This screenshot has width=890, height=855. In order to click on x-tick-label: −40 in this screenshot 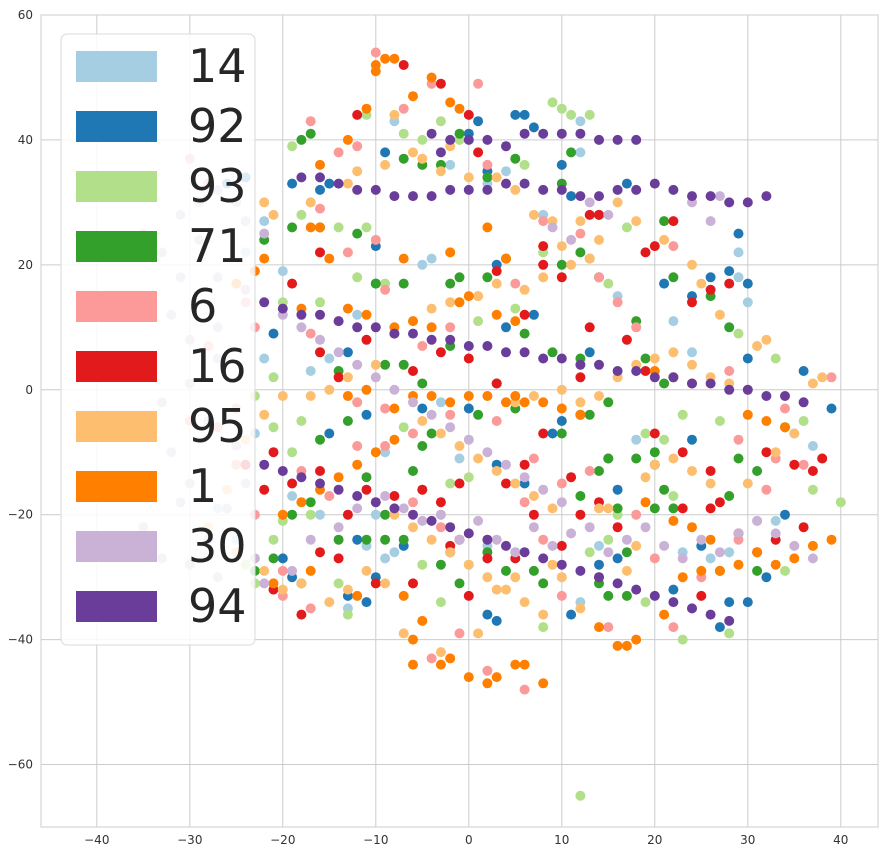, I will do `click(96, 840)`.